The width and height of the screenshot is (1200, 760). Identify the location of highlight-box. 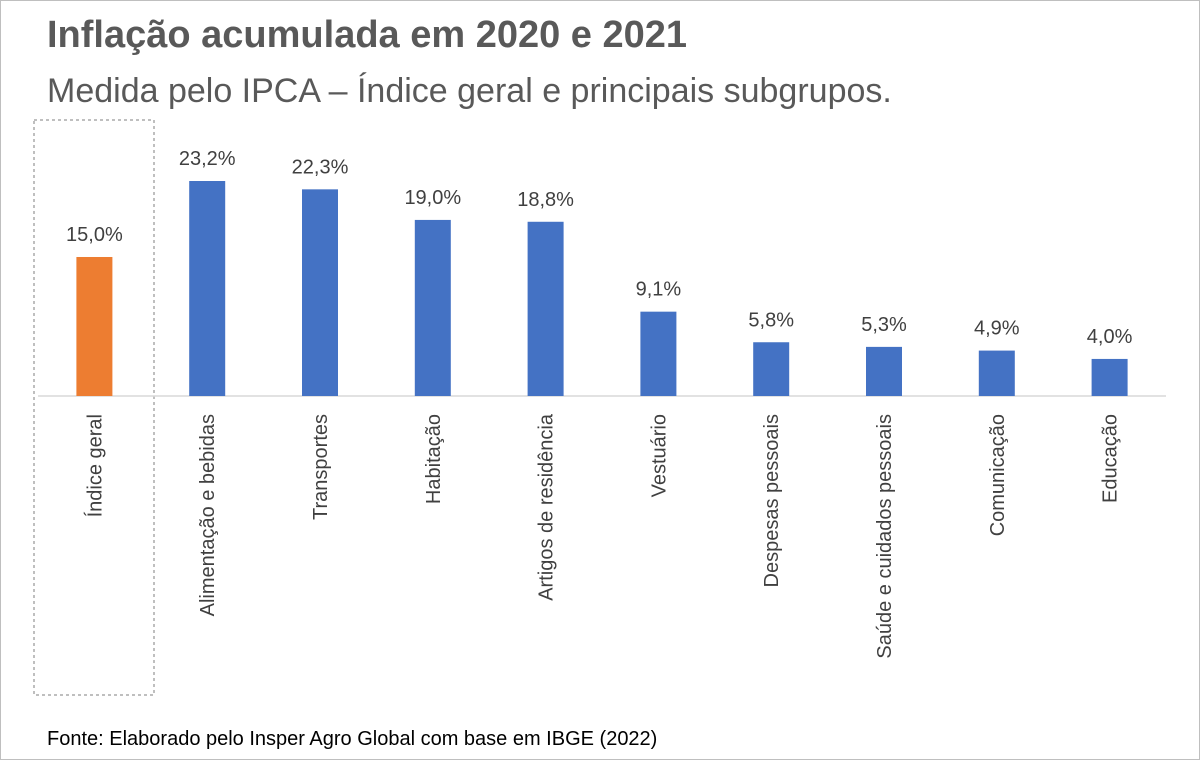
(94, 407).